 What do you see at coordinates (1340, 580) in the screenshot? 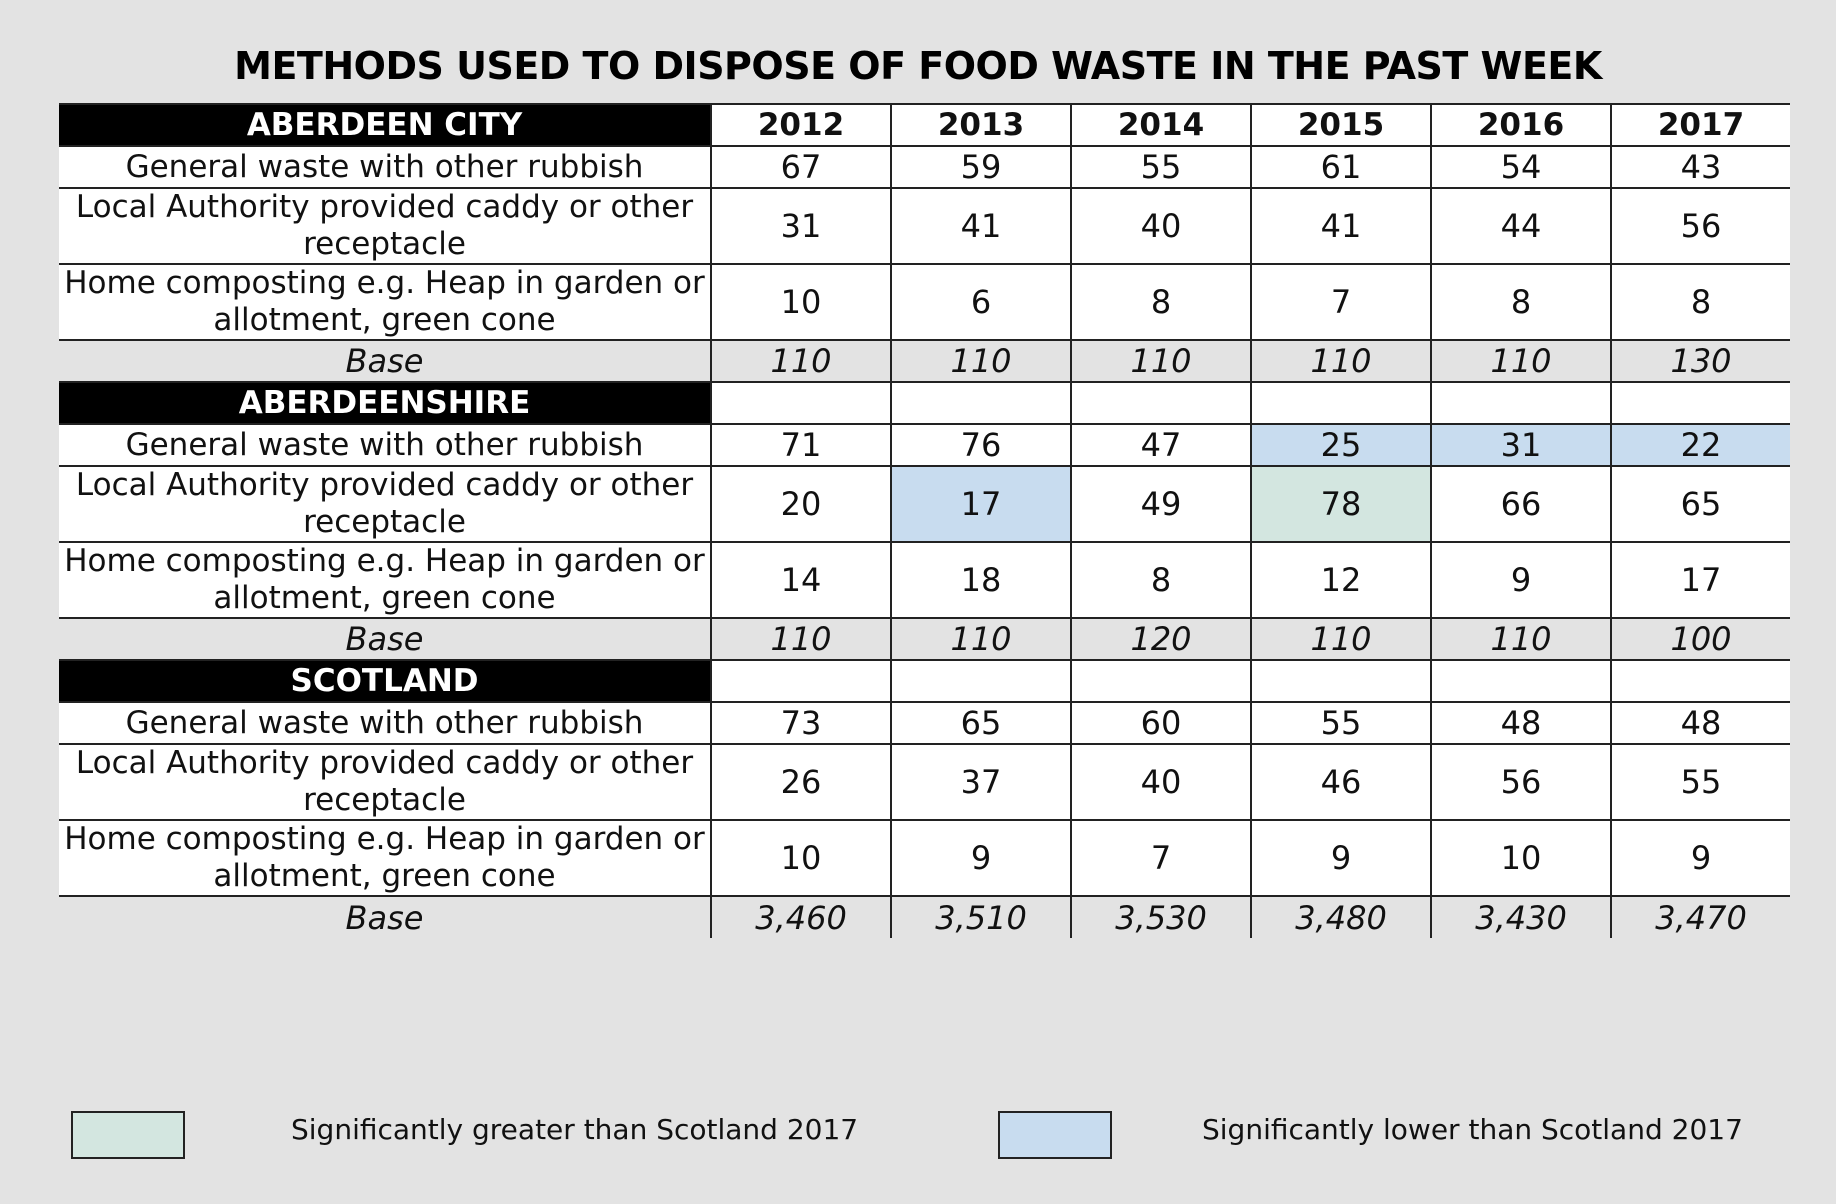
I see `value-cell: 12` at bounding box center [1340, 580].